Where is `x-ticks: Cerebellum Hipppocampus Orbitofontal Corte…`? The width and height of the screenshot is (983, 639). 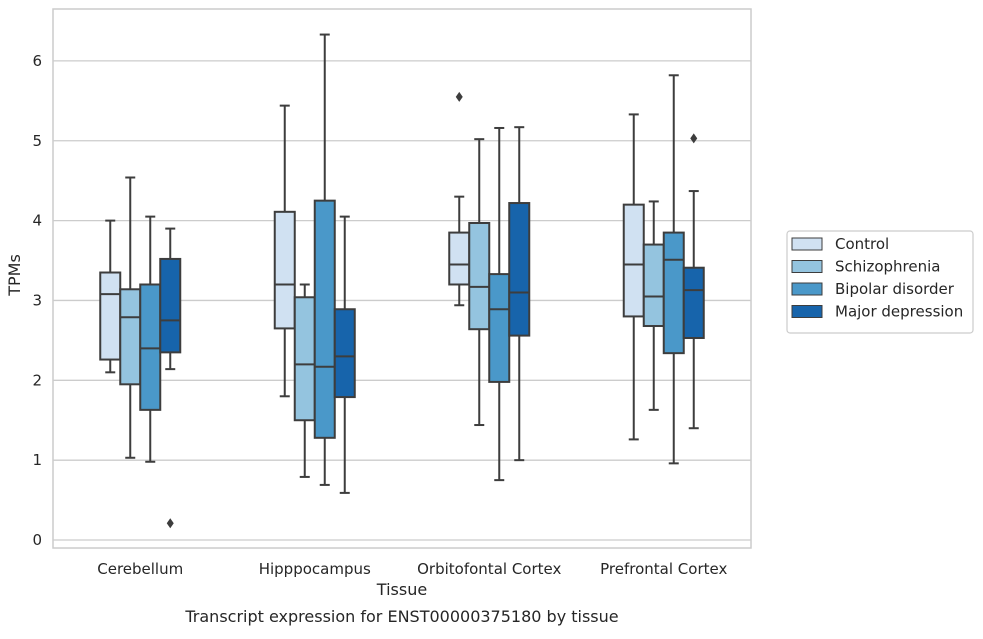 x-ticks: Cerebellum Hipppocampus Orbitofontal Corte… is located at coordinates (412, 569).